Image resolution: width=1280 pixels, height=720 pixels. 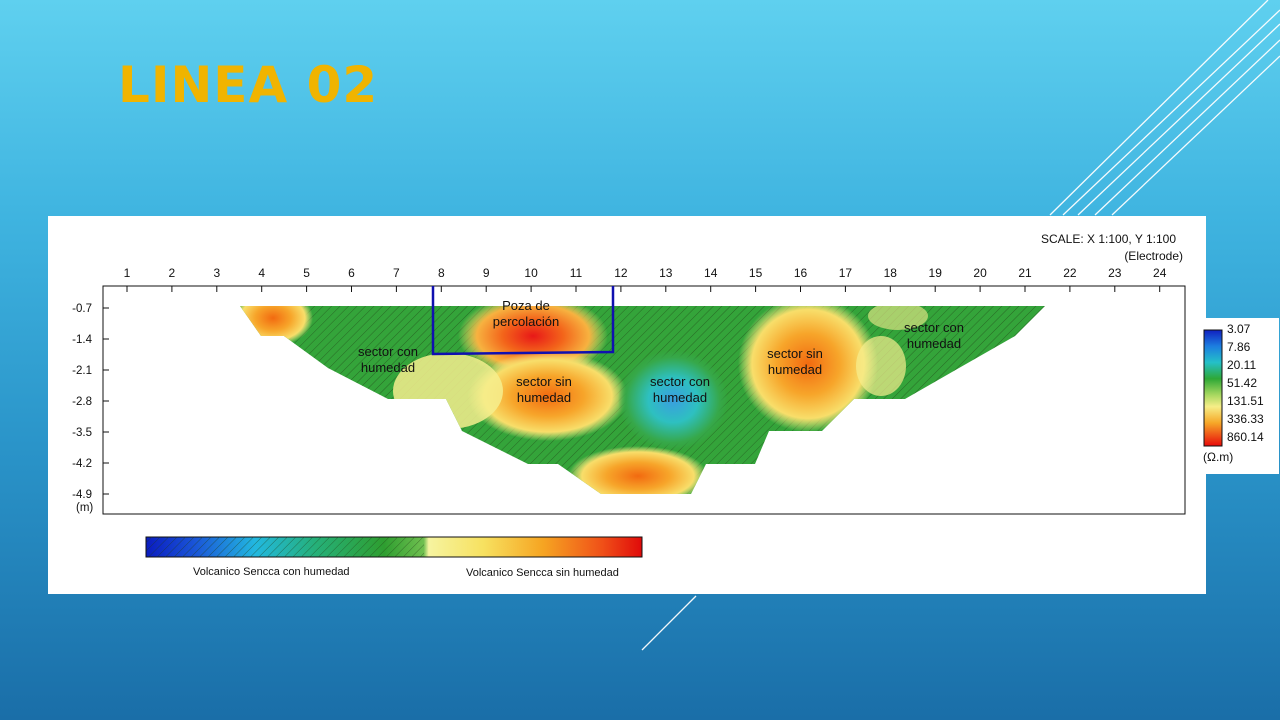 I want to click on depth-tick-label: -3.5, so click(x=82, y=433).